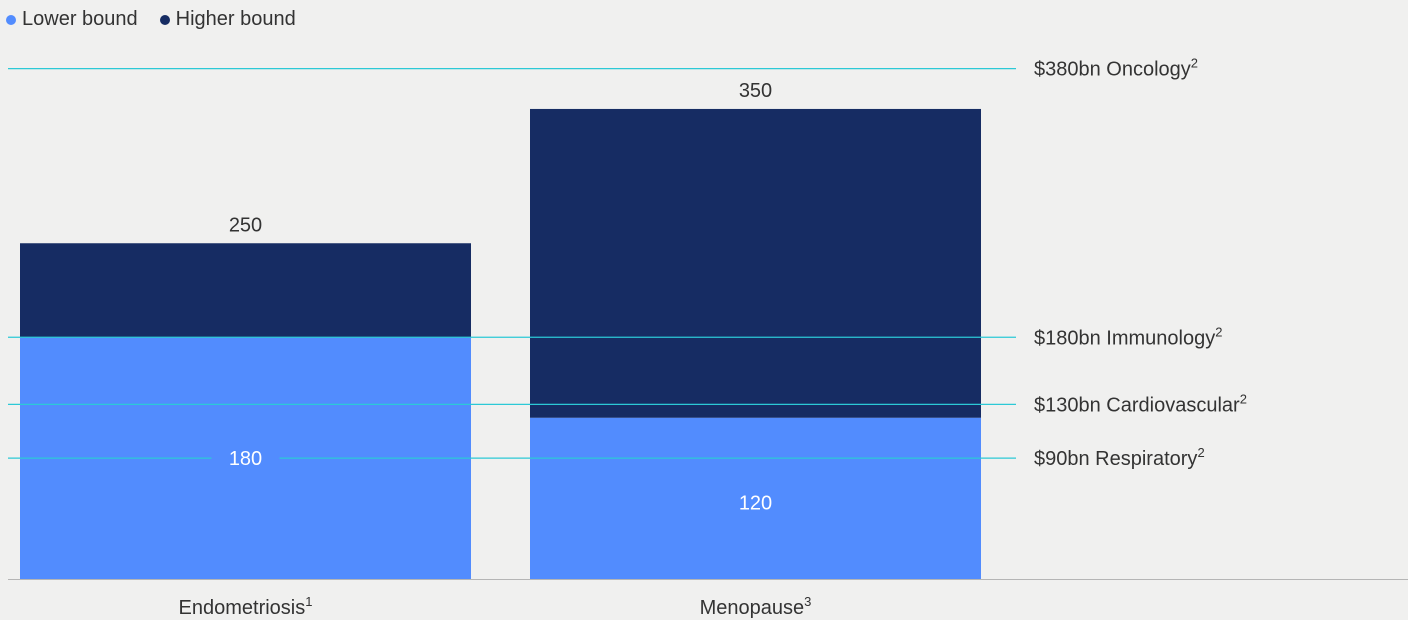 This screenshot has height=620, width=1408. What do you see at coordinates (235, 19) in the screenshot?
I see `legend-label-higher-bound: Higher bound` at bounding box center [235, 19].